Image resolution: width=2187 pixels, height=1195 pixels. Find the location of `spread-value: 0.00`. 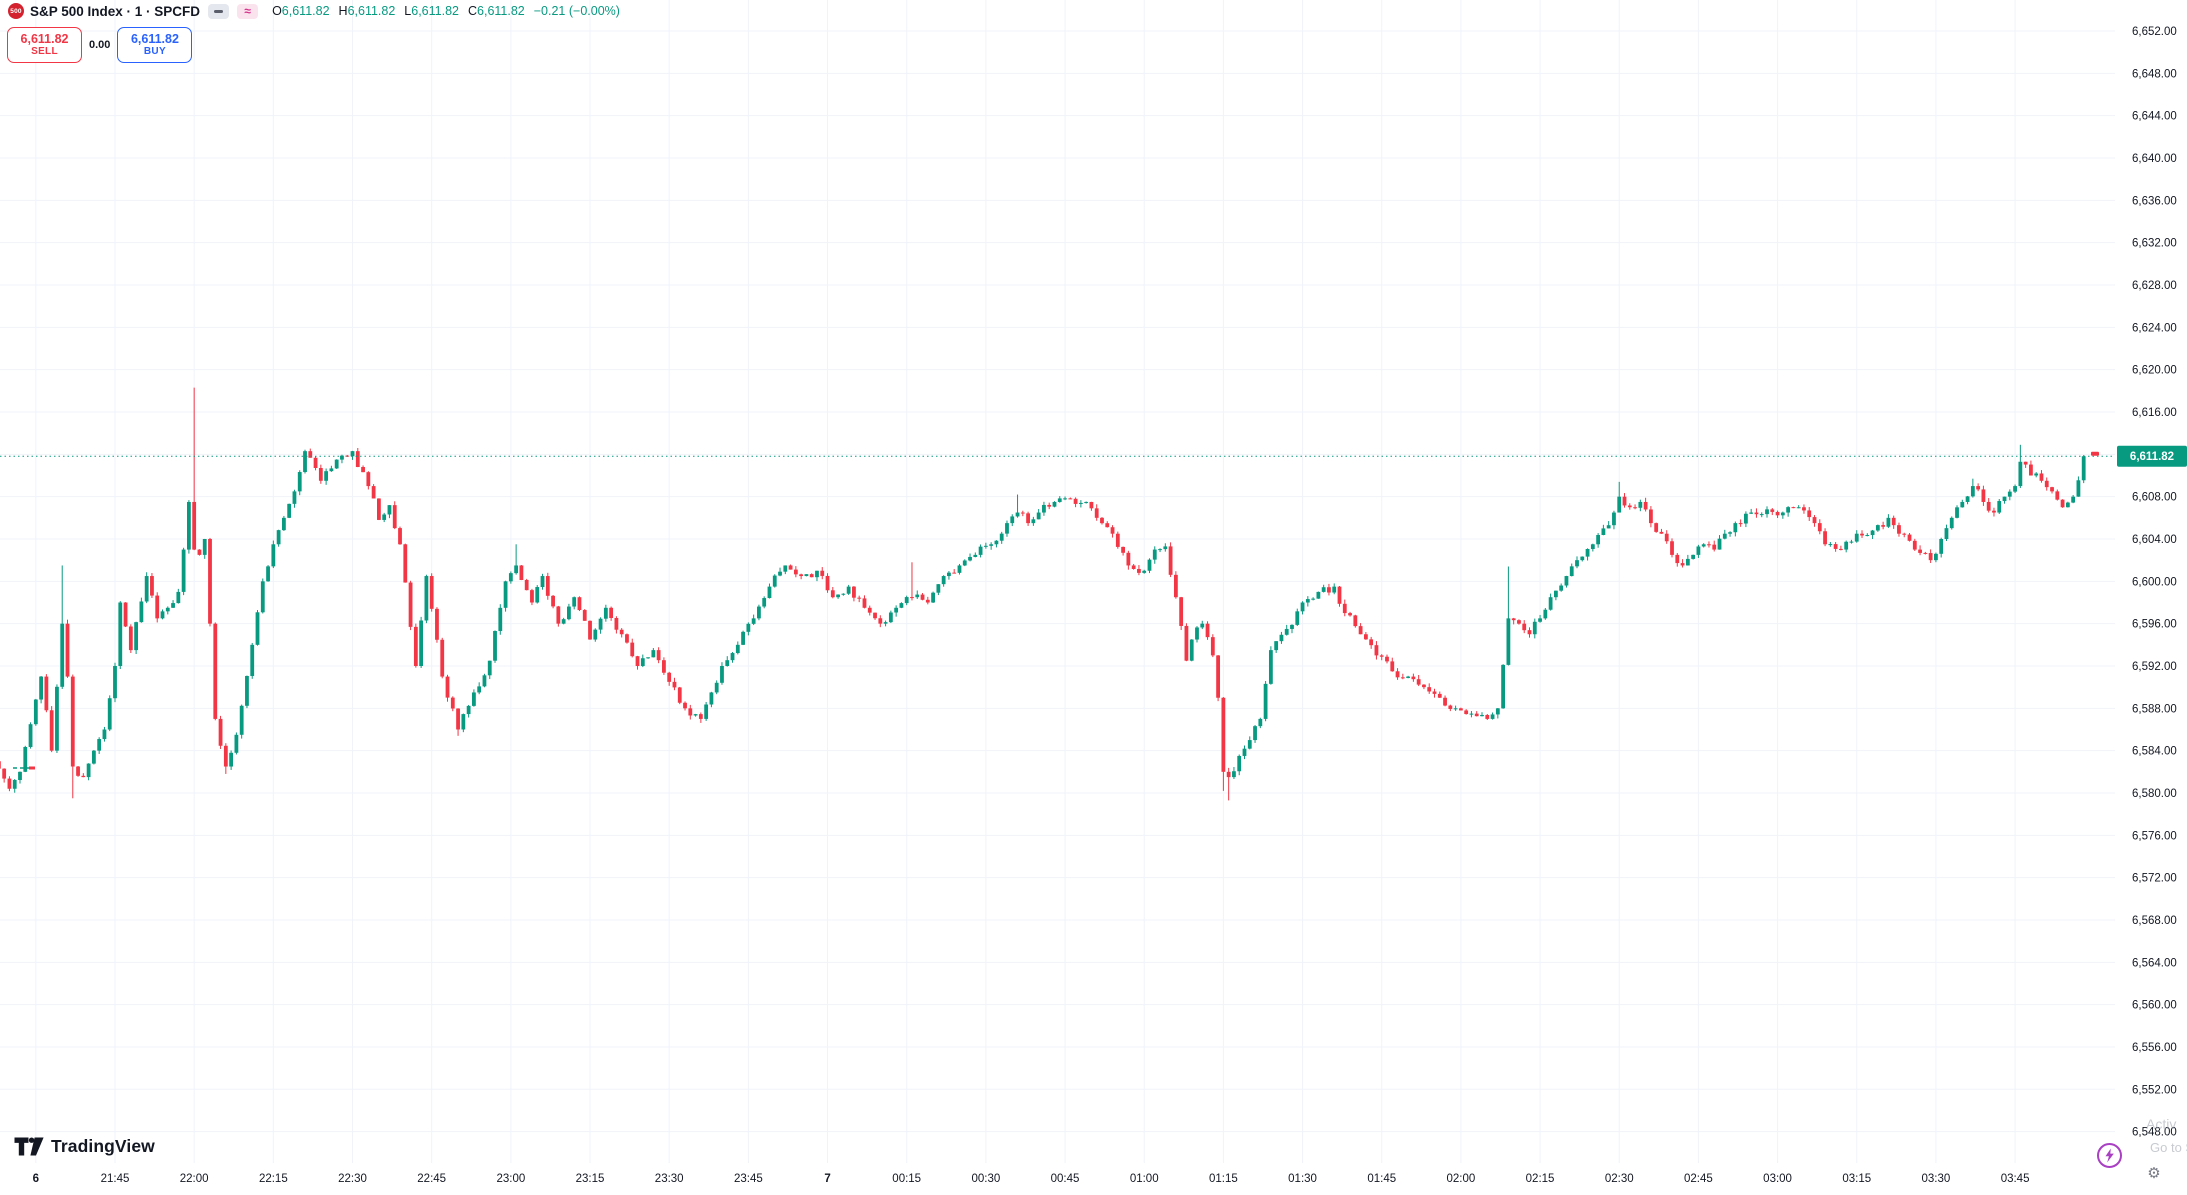

spread-value: 0.00 is located at coordinates (100, 45).